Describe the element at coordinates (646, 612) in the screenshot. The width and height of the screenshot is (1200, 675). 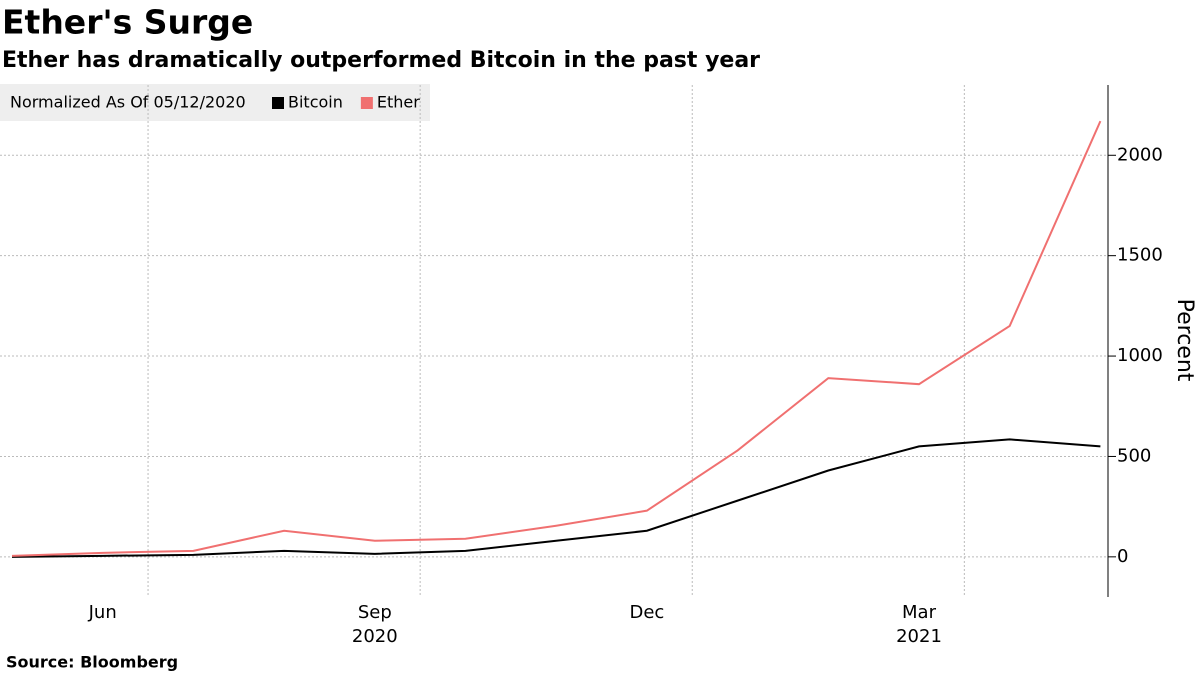
I see `x-tick-label: Dec` at that location.